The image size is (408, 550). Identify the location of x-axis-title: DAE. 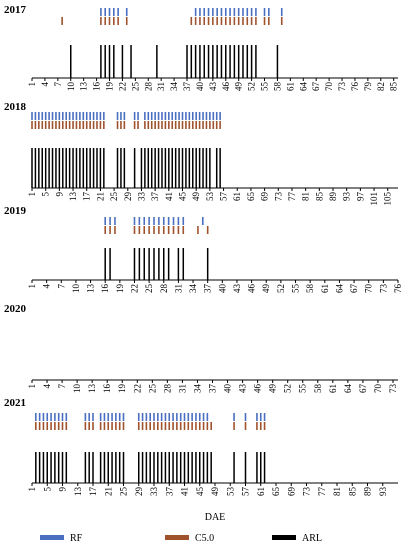
(215, 517).